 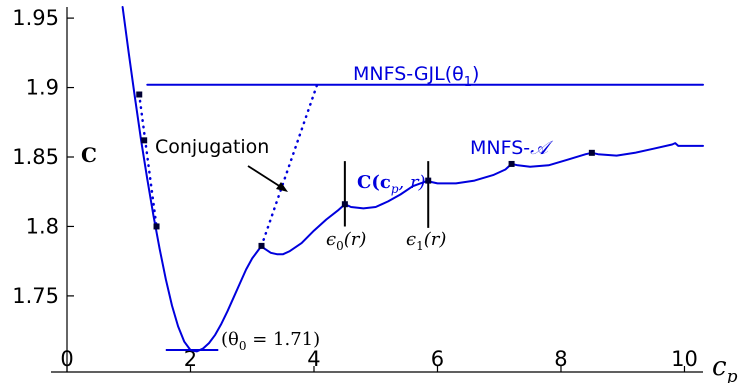 I want to click on x-axis-label: cp, so click(x=725, y=367).